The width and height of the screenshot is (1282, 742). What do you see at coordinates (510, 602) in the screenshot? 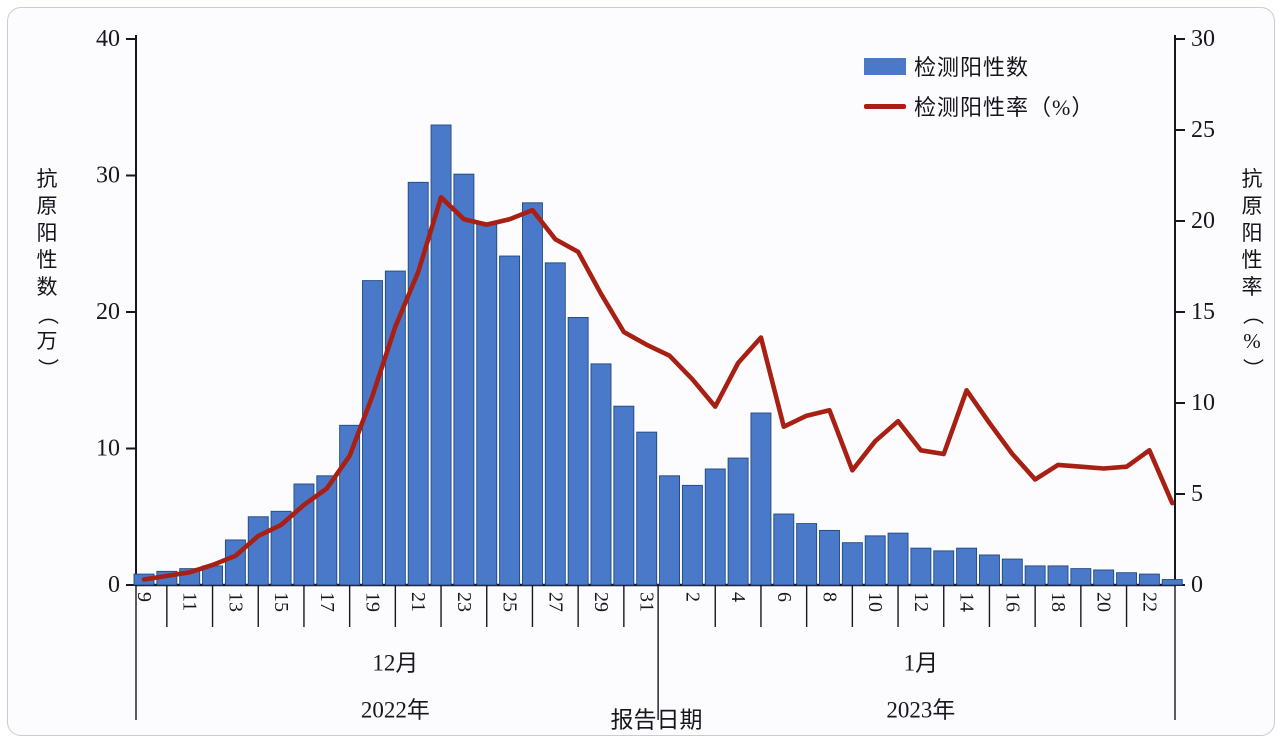
I see `x-day-label: 25` at bounding box center [510, 602].